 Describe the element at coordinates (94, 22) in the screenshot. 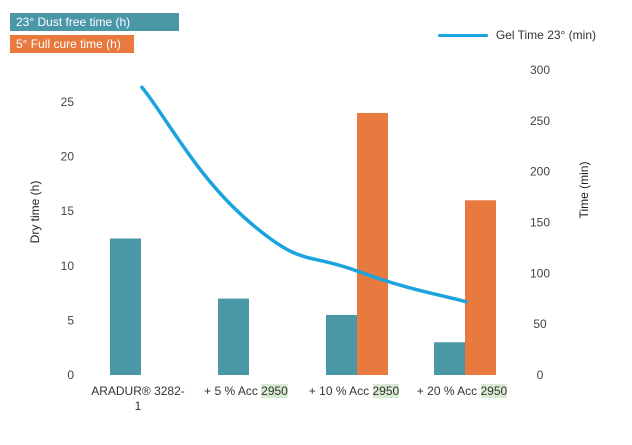

I see `legend-dust-free: 23° Dust free time (h)` at that location.